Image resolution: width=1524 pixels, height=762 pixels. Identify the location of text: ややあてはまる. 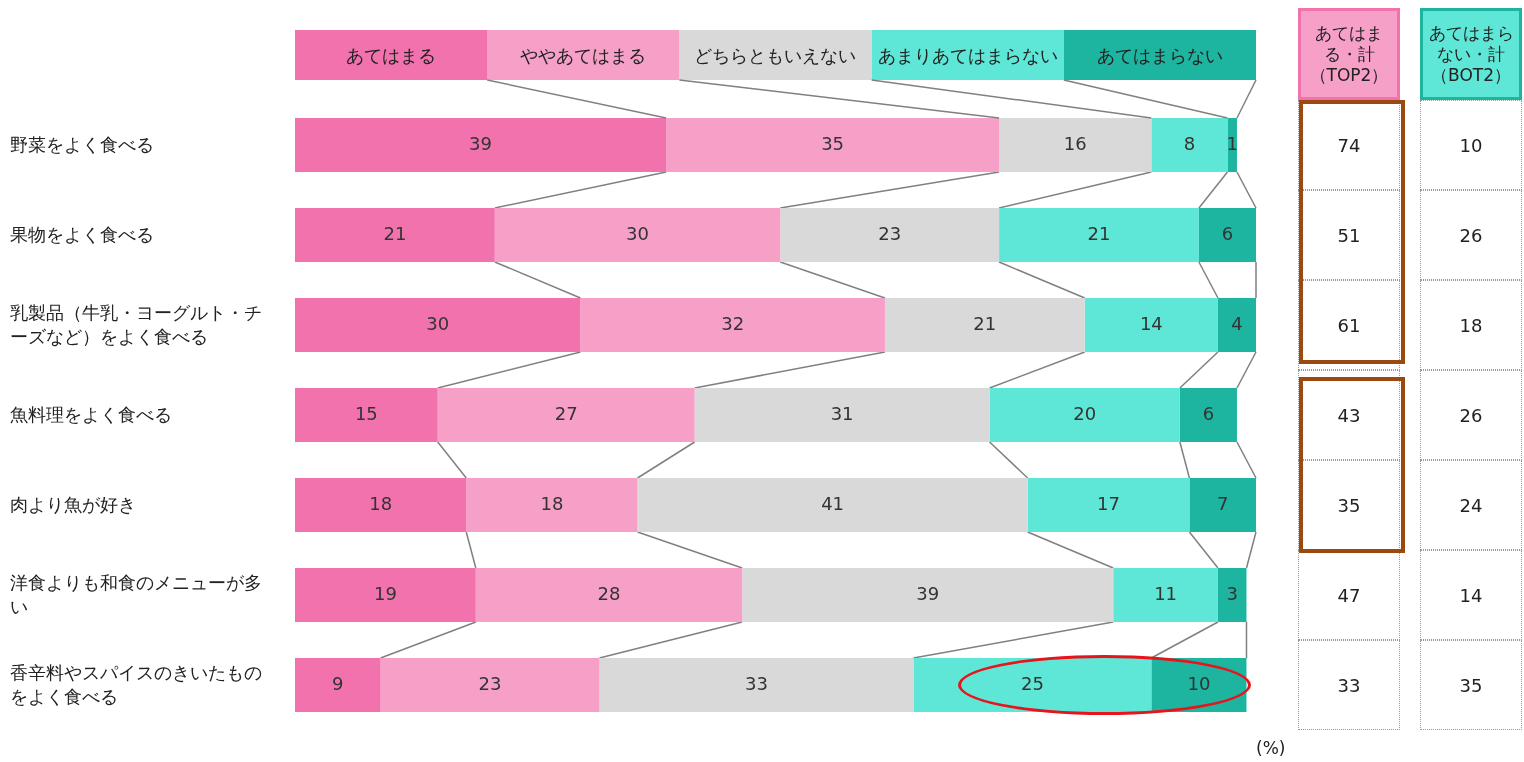
(583, 55).